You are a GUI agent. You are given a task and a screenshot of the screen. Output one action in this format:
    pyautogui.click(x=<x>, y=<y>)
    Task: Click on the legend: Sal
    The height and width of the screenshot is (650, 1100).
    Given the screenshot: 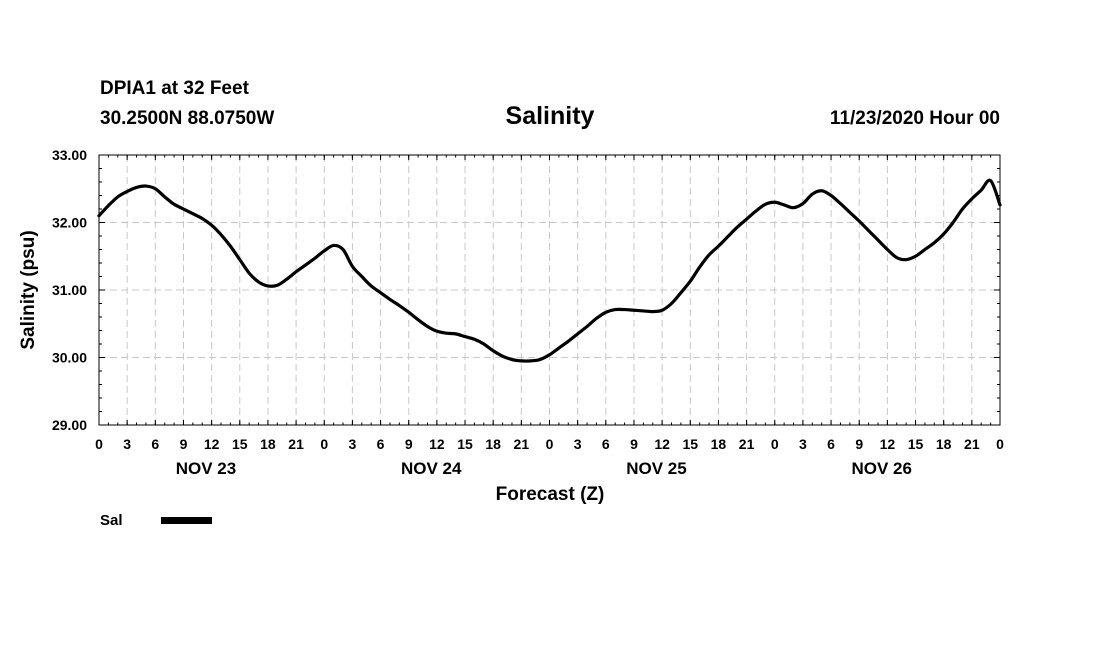 What is the action you would take?
    pyautogui.click(x=156, y=520)
    